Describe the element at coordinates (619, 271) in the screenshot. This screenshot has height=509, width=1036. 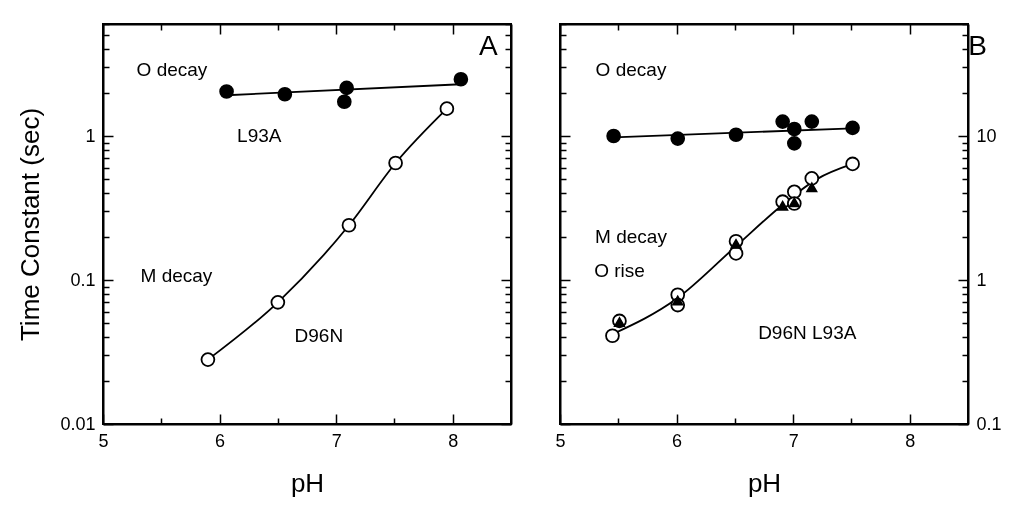
I see `annotation: O rise` at that location.